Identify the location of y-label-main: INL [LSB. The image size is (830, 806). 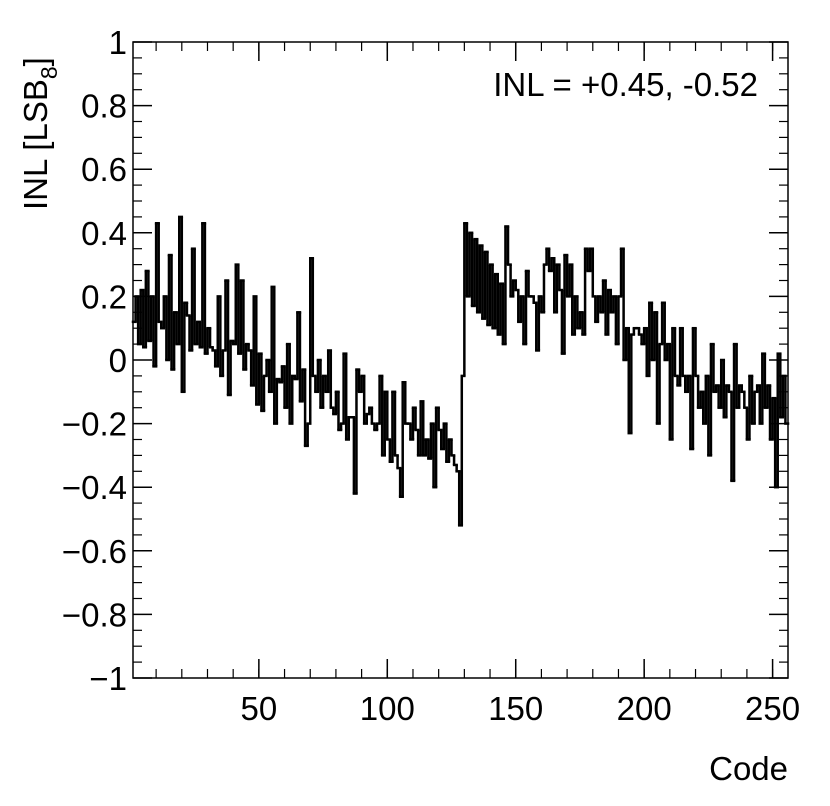
(35, 144).